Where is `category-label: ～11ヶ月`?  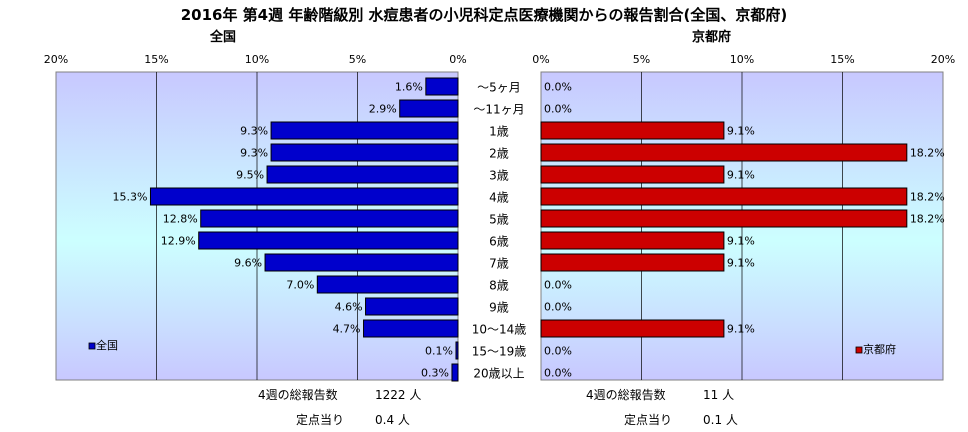 category-label: ～11ヶ月 is located at coordinates (498, 110).